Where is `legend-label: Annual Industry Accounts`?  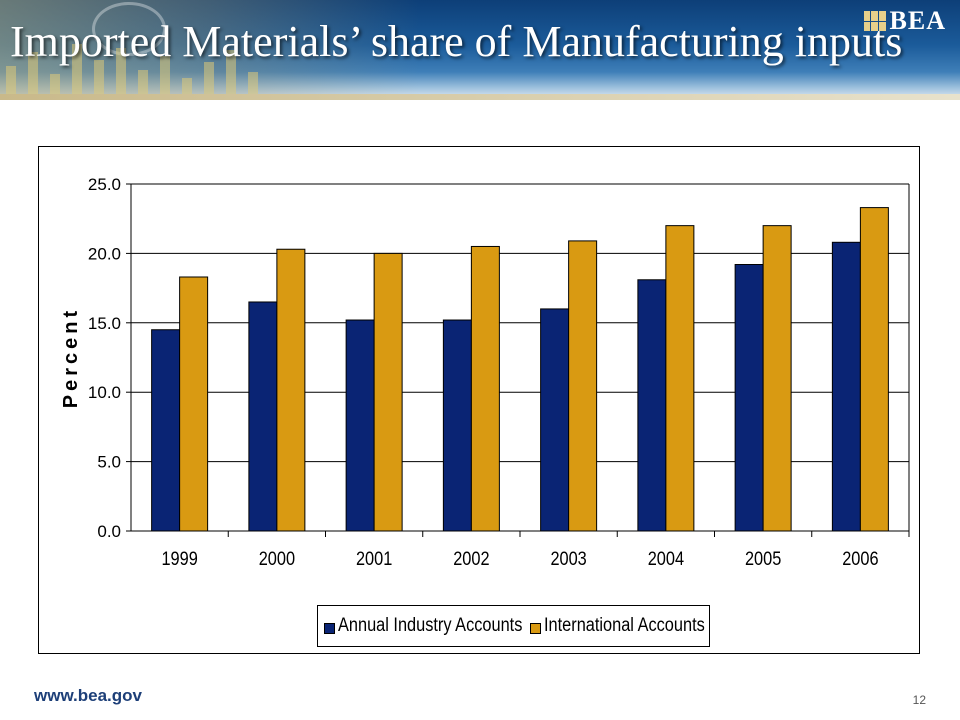 legend-label: Annual Industry Accounts is located at coordinates (430, 625).